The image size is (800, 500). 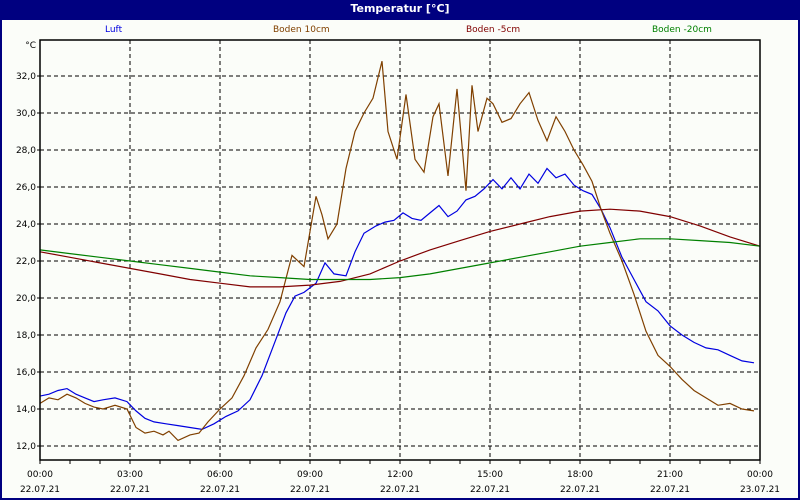 What do you see at coordinates (400, 259) in the screenshot?
I see `series-line-boden--20cm` at bounding box center [400, 259].